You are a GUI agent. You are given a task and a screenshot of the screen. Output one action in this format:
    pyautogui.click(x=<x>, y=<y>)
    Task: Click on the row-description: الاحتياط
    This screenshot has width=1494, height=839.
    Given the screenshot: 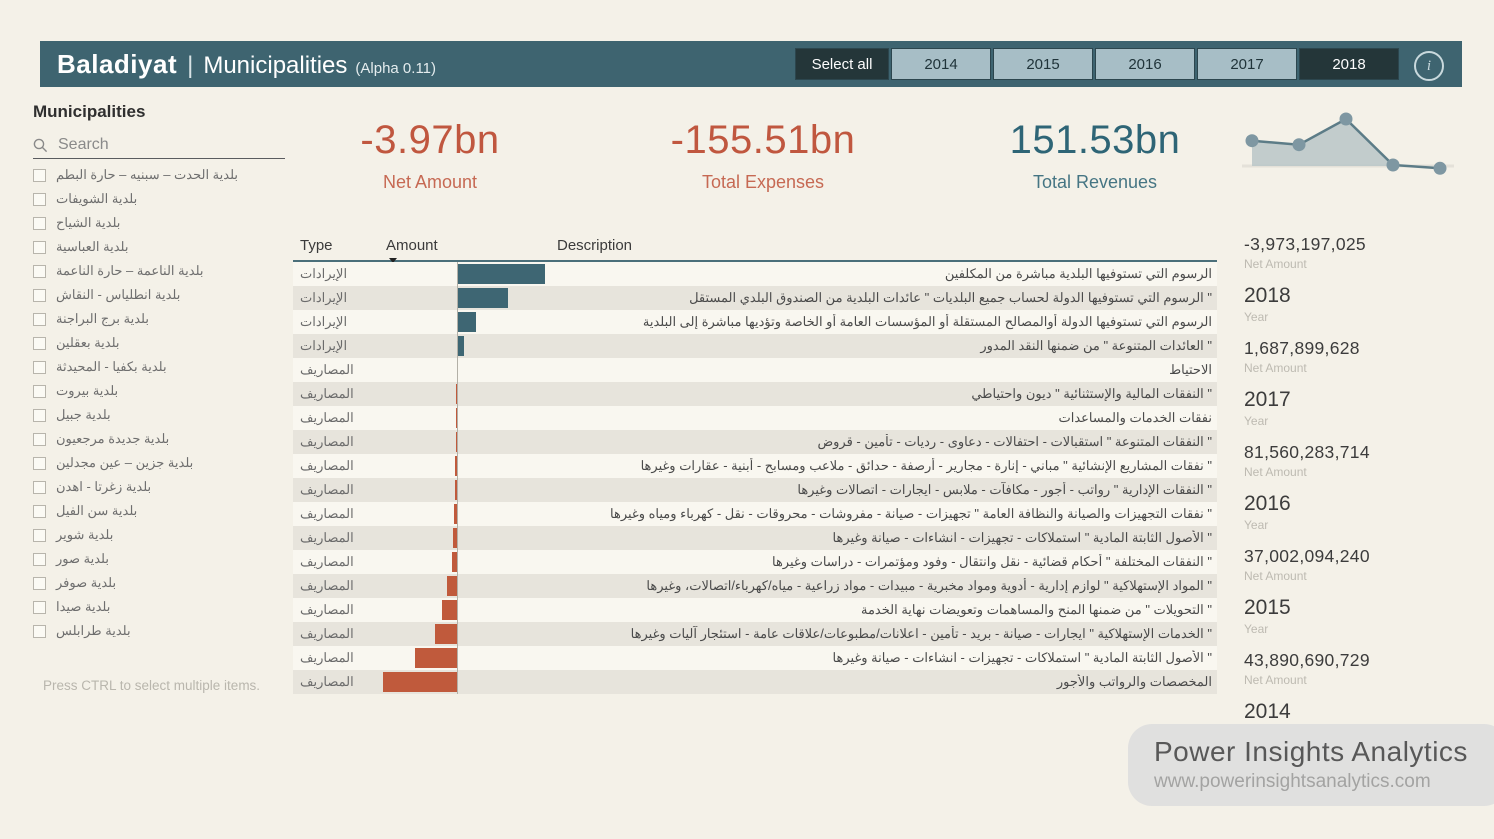 What is the action you would take?
    pyautogui.click(x=1190, y=369)
    